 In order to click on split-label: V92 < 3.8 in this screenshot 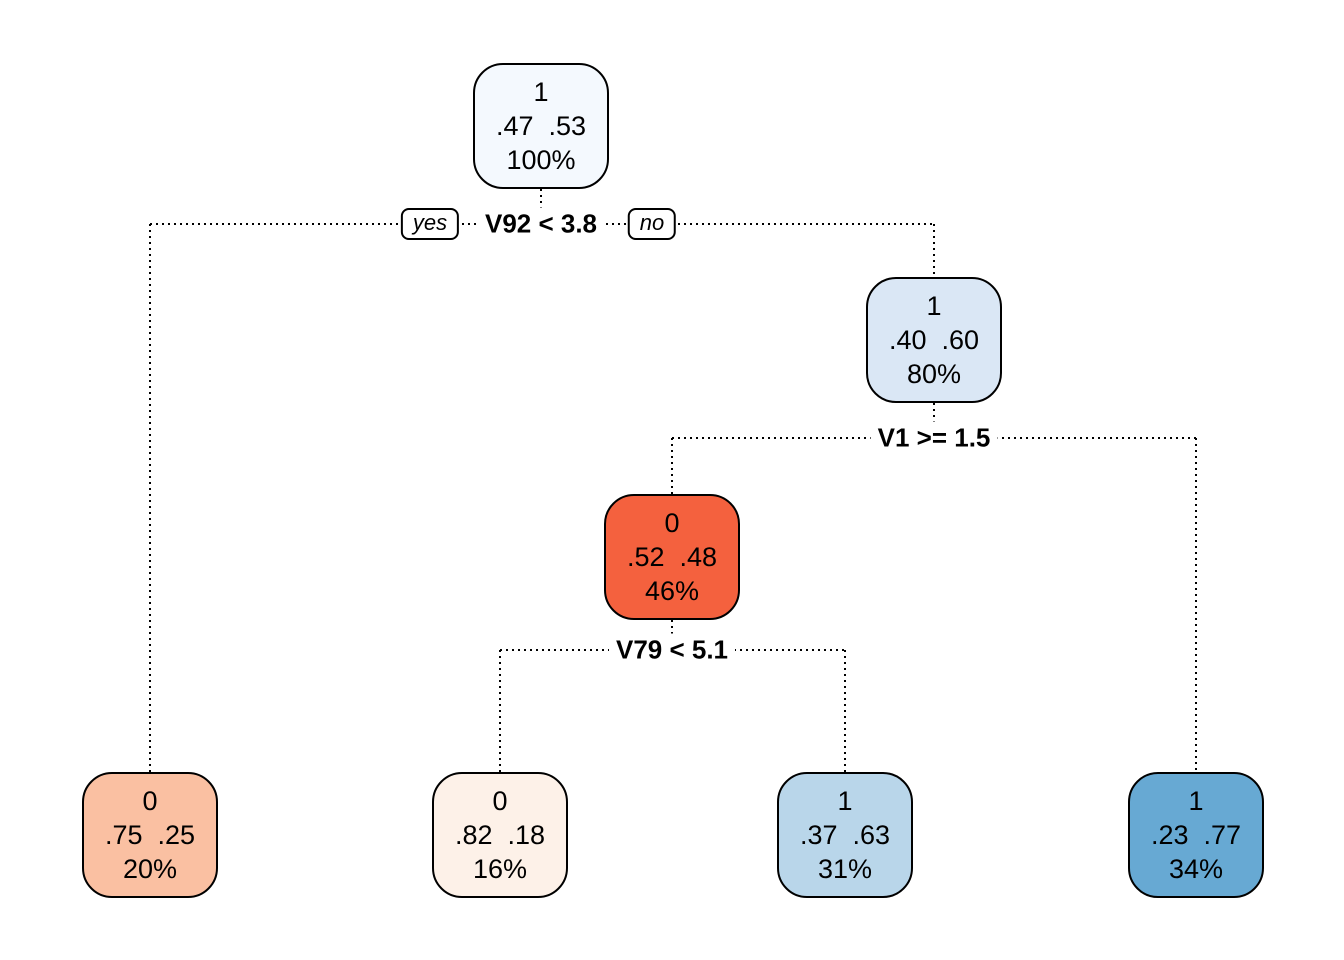, I will do `click(541, 224)`.